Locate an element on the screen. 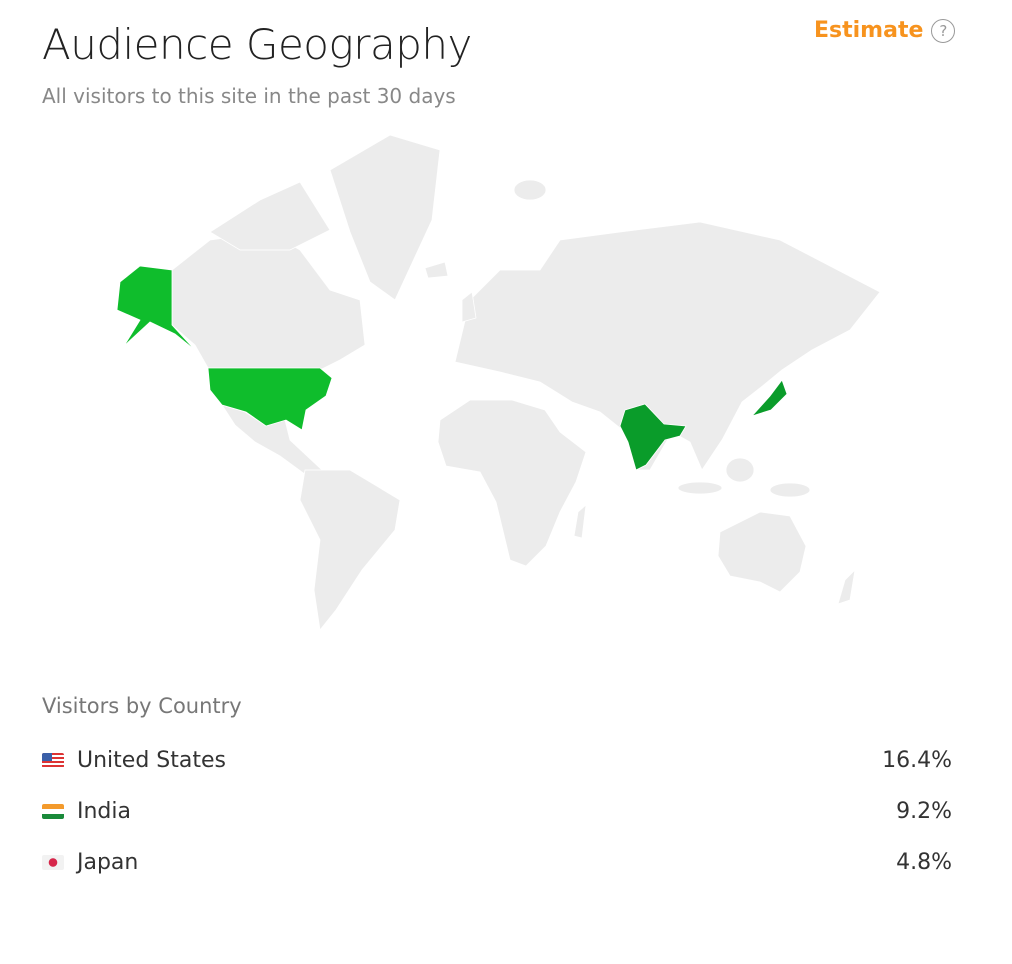 Image resolution: width=1012 pixels, height=964 pixels. region-canada is located at coordinates (268, 301).